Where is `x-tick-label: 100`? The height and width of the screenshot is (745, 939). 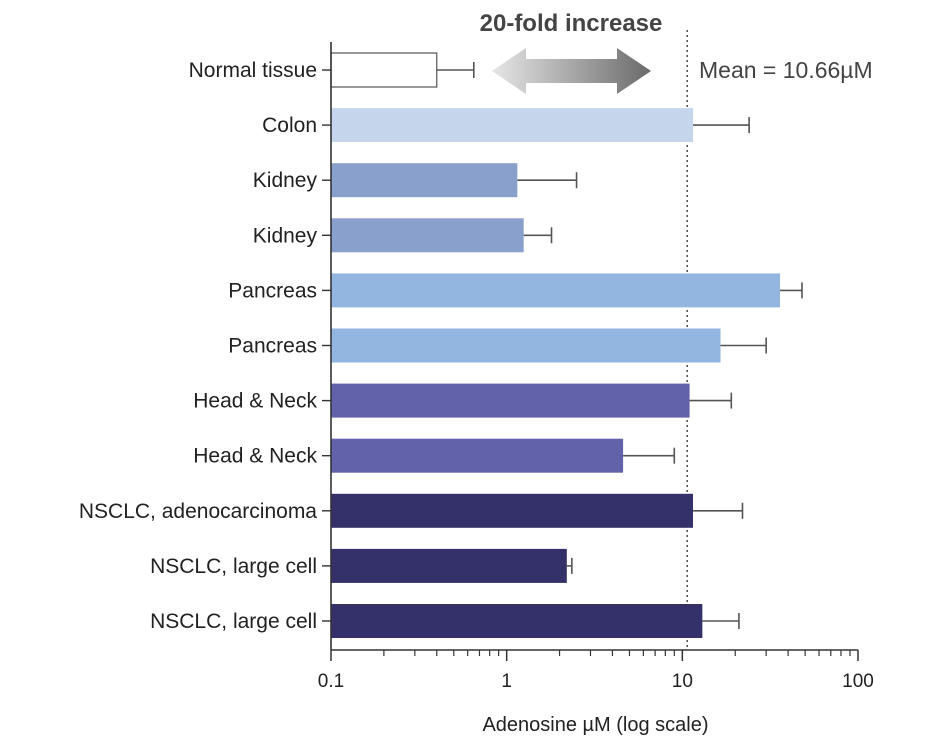 x-tick-label: 100 is located at coordinates (858, 681).